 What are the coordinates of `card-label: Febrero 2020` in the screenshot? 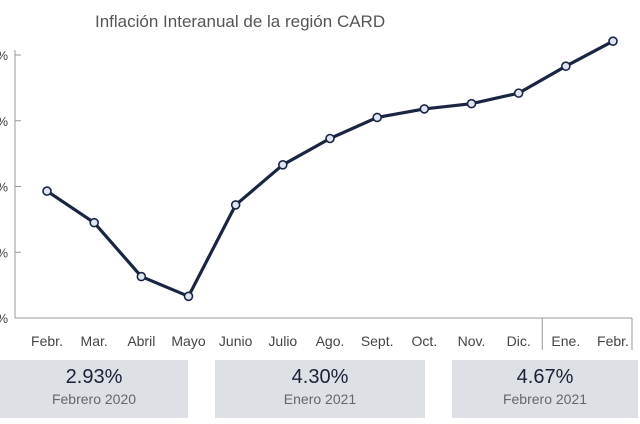 It's located at (94, 399).